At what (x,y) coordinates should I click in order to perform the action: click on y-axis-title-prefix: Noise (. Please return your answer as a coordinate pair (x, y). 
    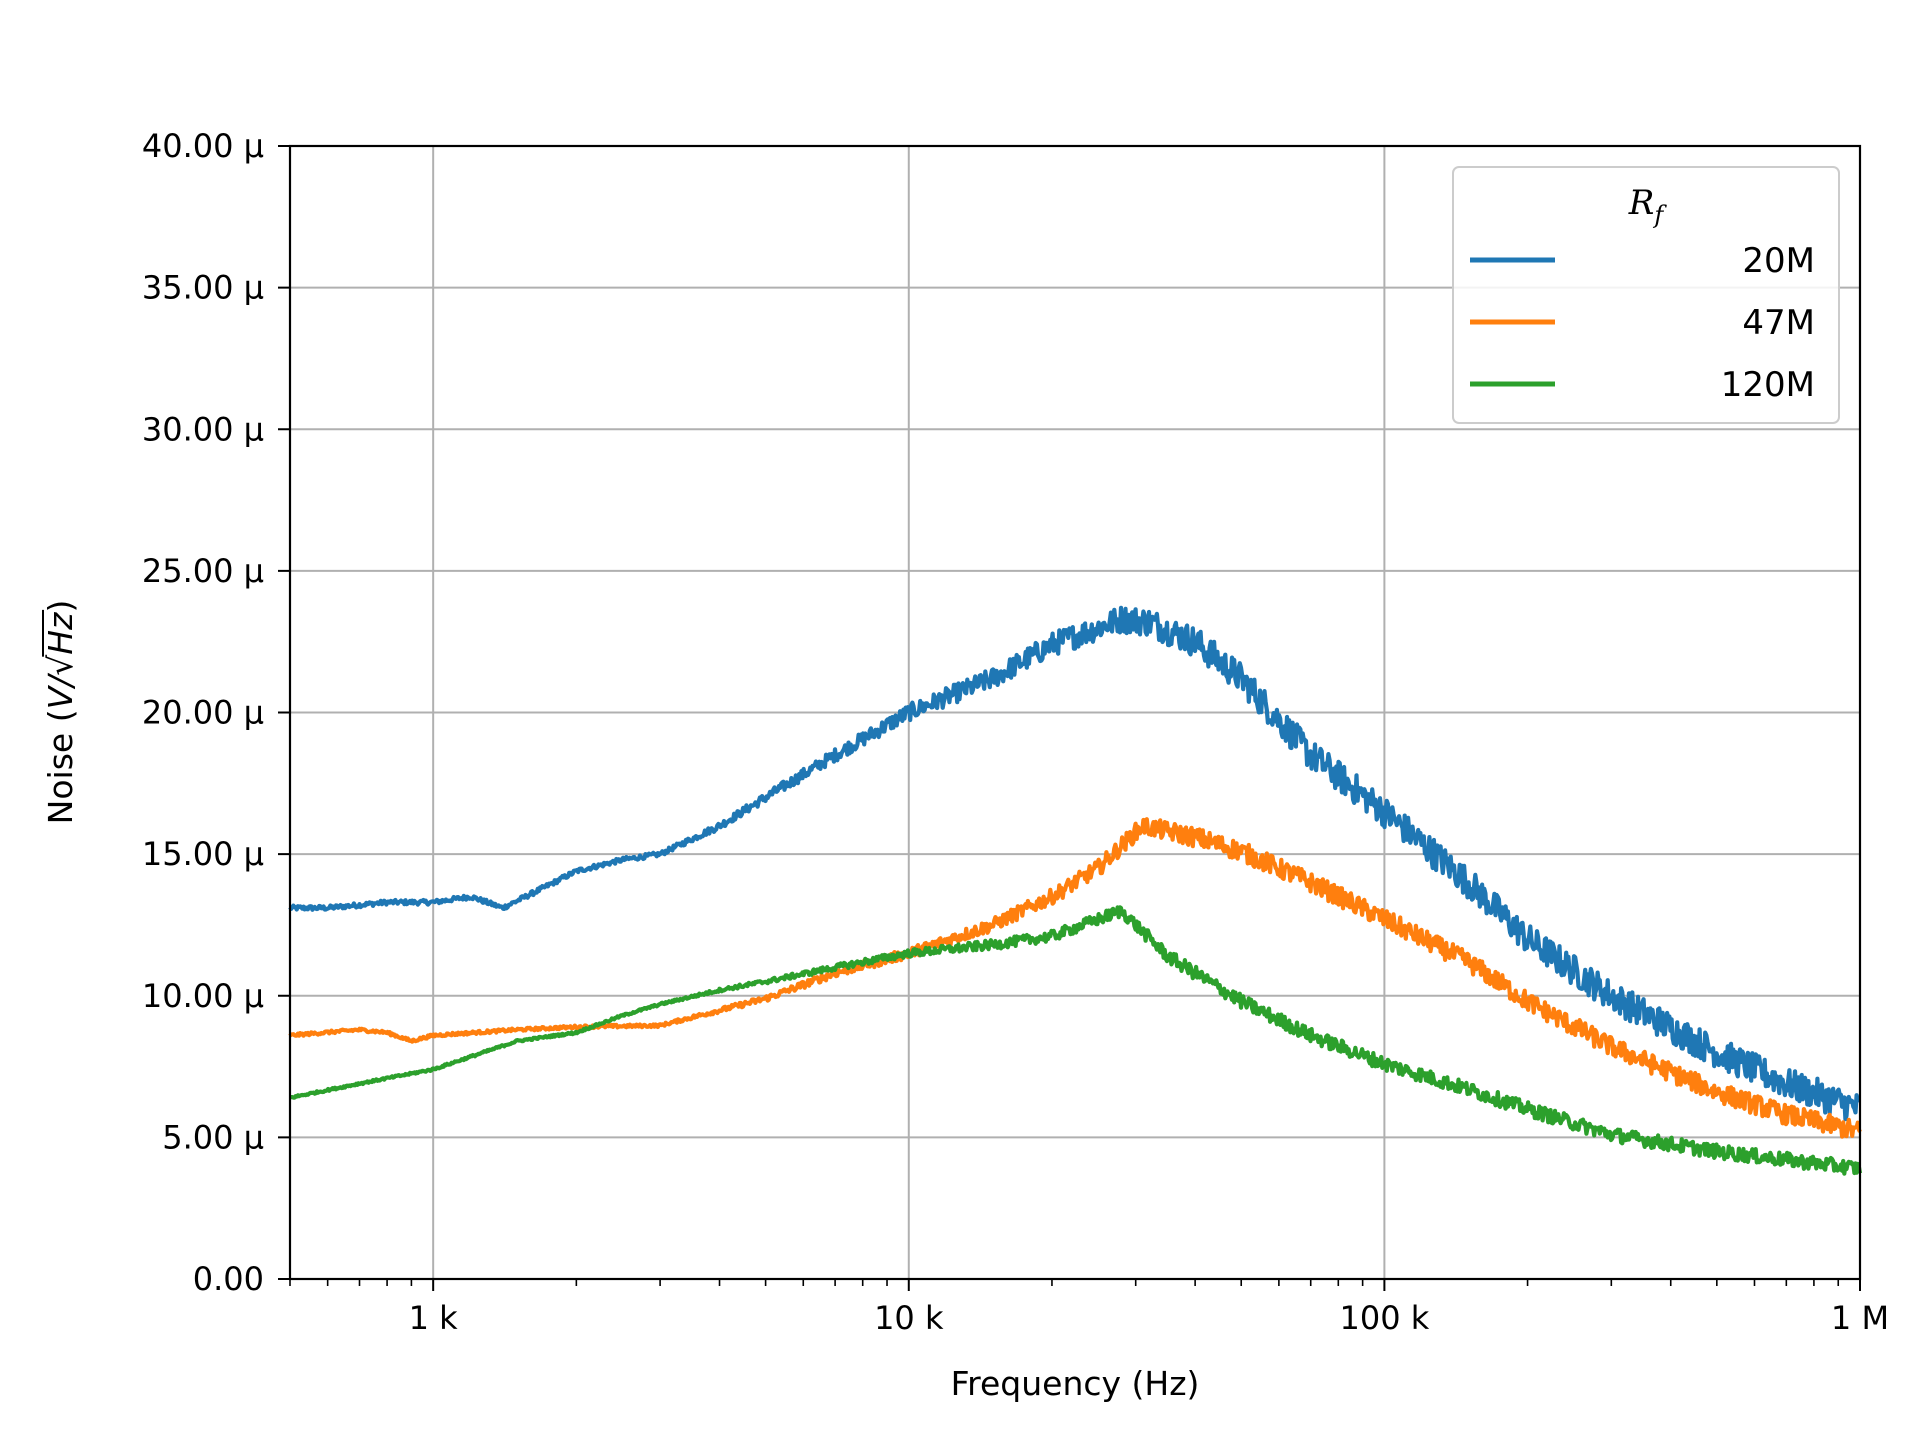
    Looking at the image, I should click on (60, 766).